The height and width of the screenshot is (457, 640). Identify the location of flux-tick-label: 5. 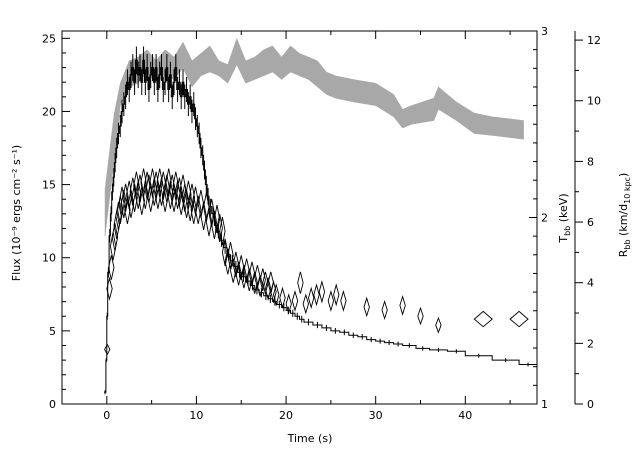
(52, 331).